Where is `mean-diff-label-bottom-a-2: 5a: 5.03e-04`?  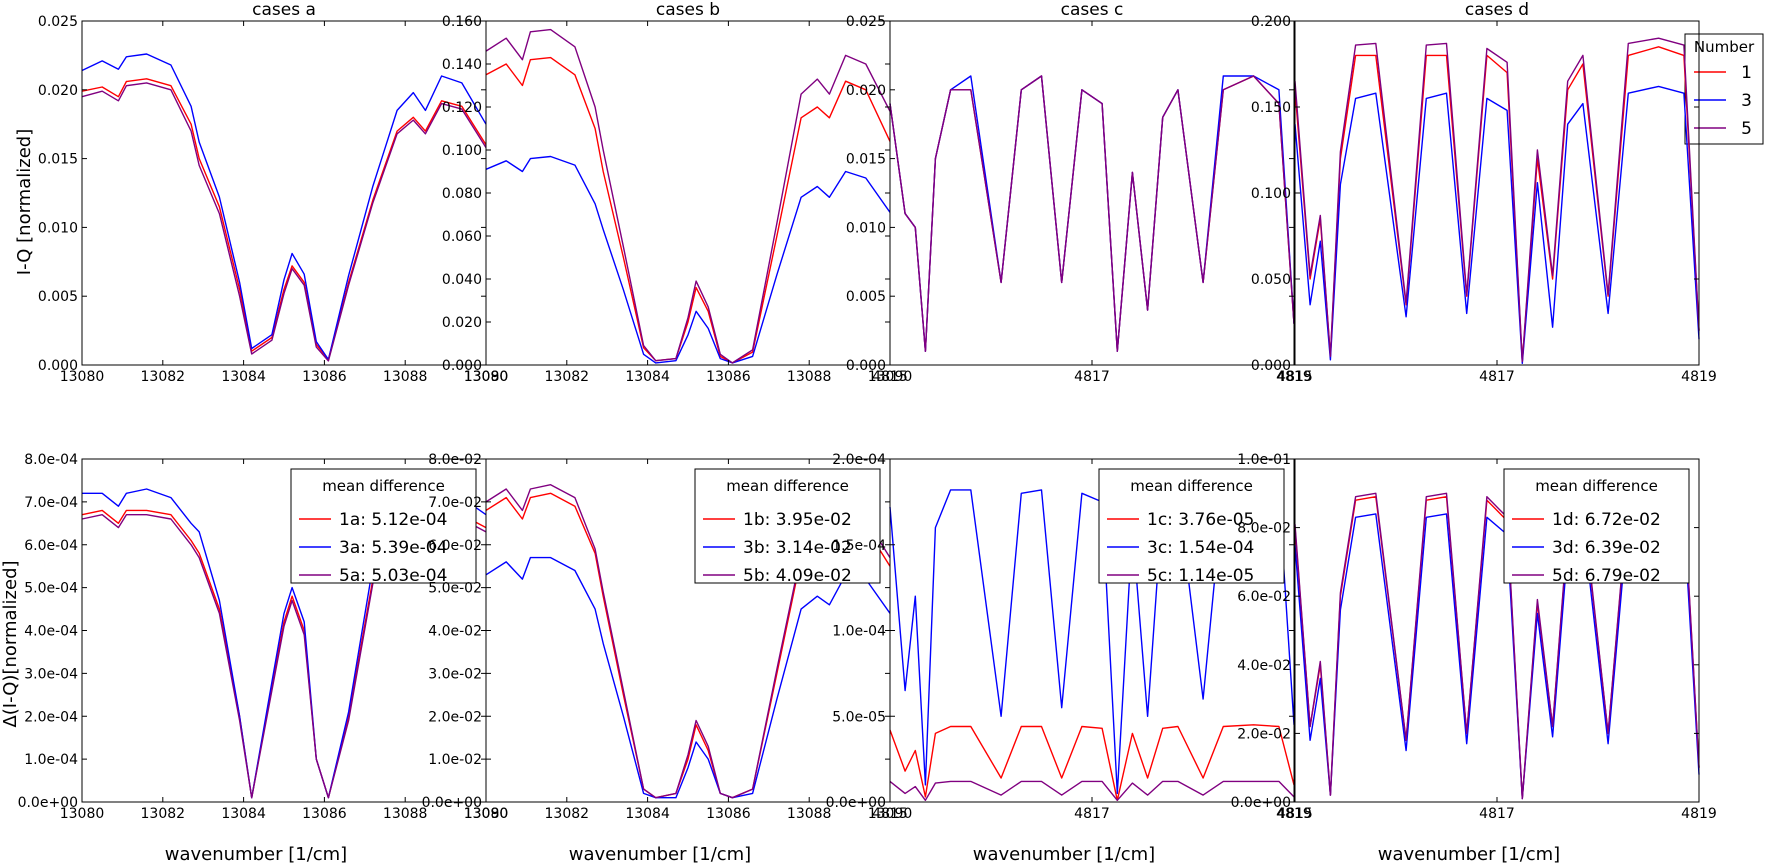
mean-diff-label-bottom-a-2: 5a: 5.03e-04 is located at coordinates (393, 576).